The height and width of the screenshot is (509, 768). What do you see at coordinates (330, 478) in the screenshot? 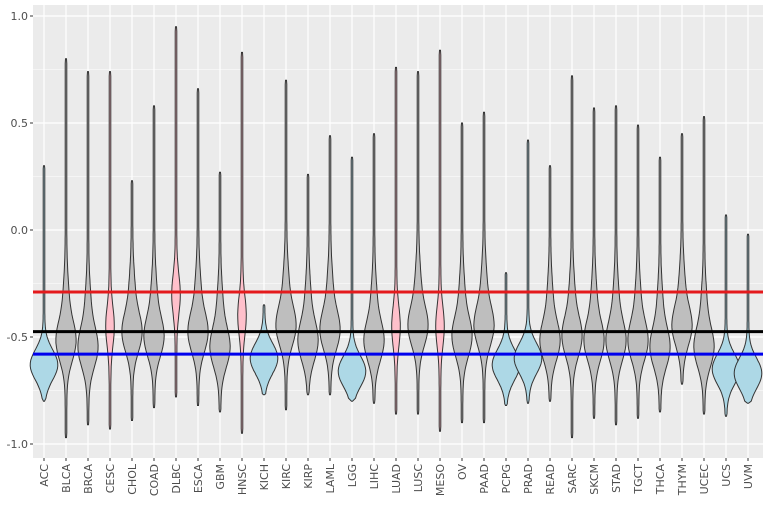
I see `x-tick-label: LAML` at bounding box center [330, 478].